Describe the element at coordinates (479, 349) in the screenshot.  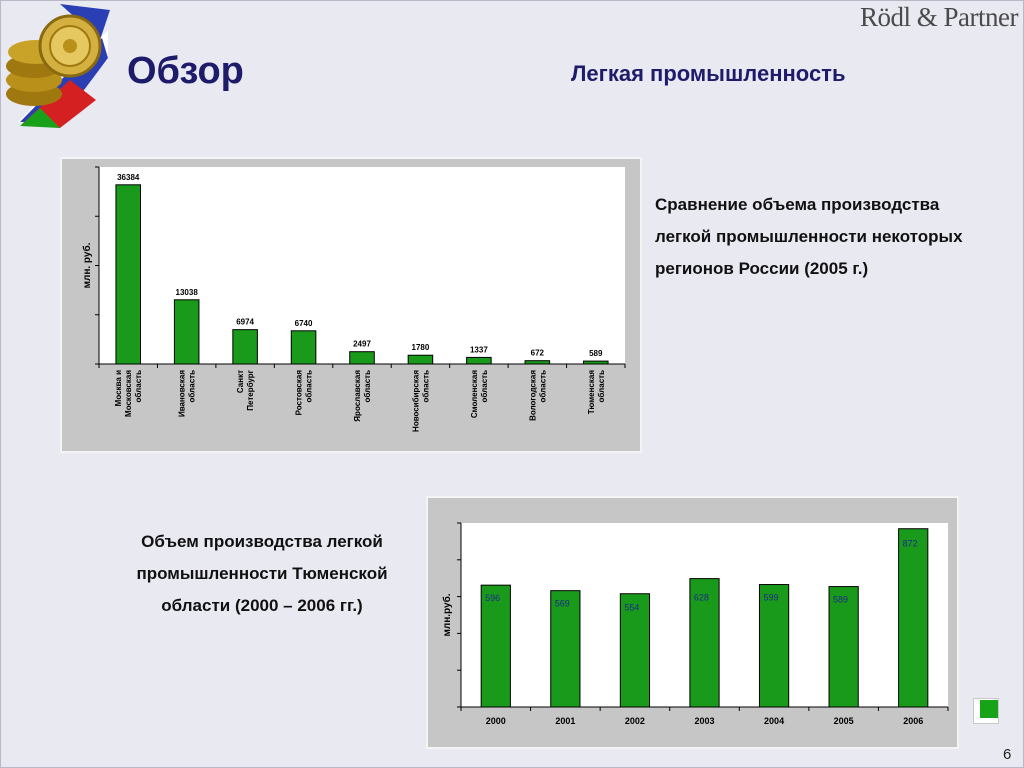
I see `data-label: 1337` at that location.